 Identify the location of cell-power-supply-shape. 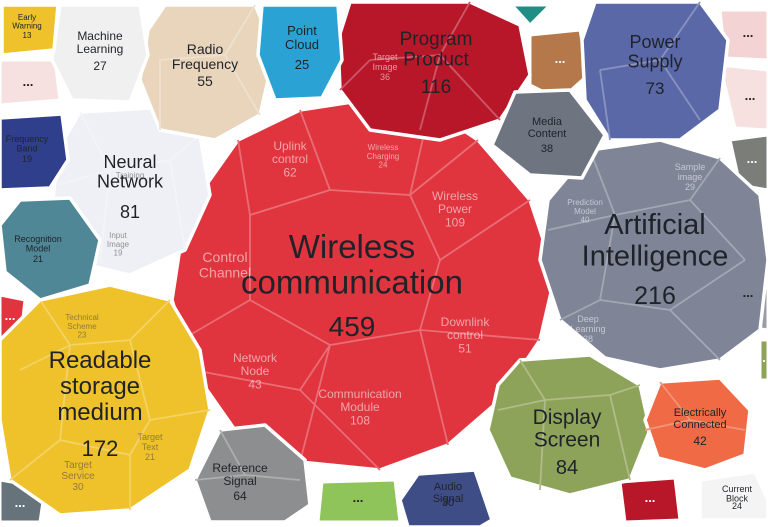
(655, 71).